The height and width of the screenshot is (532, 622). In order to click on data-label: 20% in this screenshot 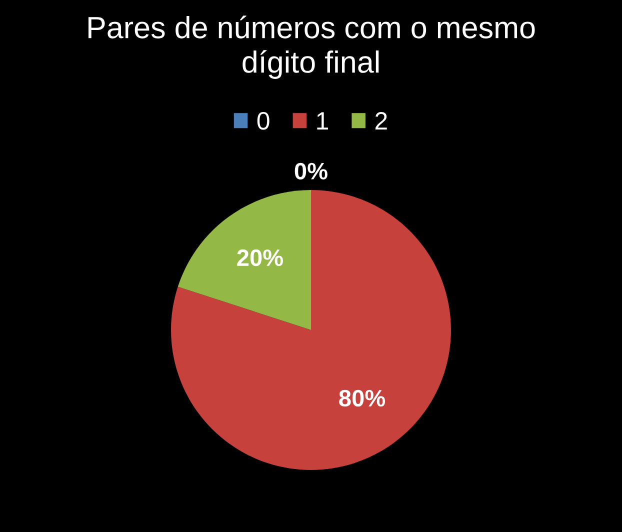, I will do `click(260, 257)`.